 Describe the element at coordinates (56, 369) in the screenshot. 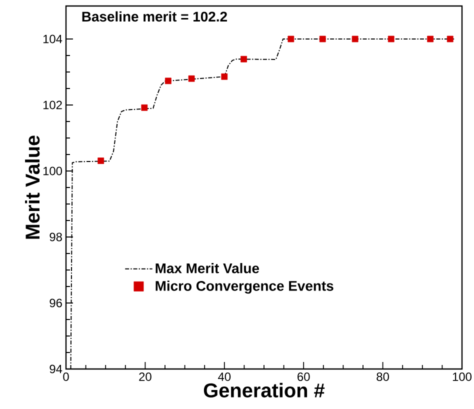

I see `y-tick-label: 94` at that location.